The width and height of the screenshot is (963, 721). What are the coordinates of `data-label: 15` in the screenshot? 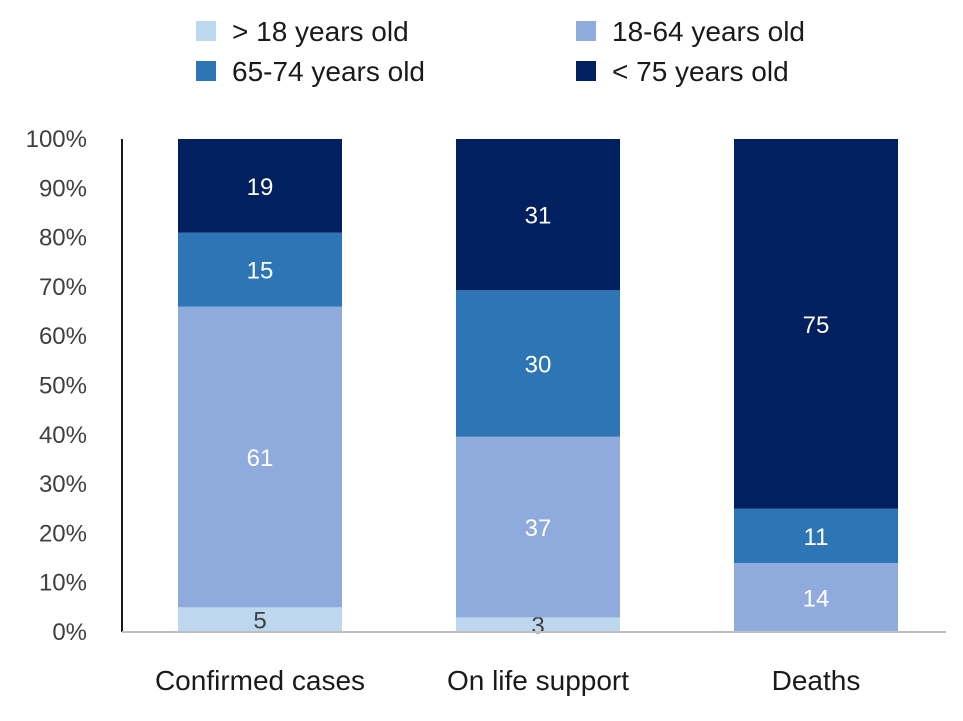 It's located at (260, 271).